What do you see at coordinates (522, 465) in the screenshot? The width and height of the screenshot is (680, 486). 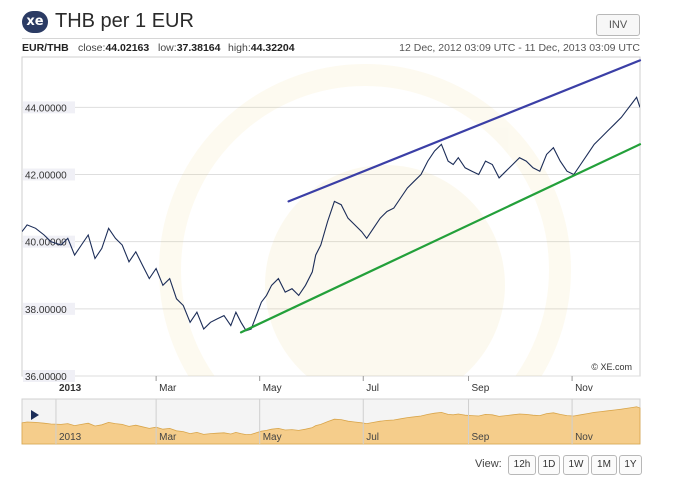 I see `range-12h-button: 12h` at bounding box center [522, 465].